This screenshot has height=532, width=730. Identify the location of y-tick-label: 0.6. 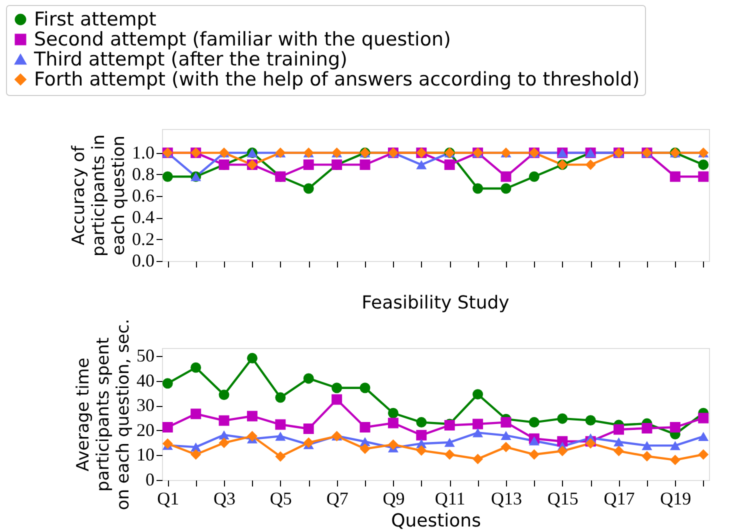
(143, 196).